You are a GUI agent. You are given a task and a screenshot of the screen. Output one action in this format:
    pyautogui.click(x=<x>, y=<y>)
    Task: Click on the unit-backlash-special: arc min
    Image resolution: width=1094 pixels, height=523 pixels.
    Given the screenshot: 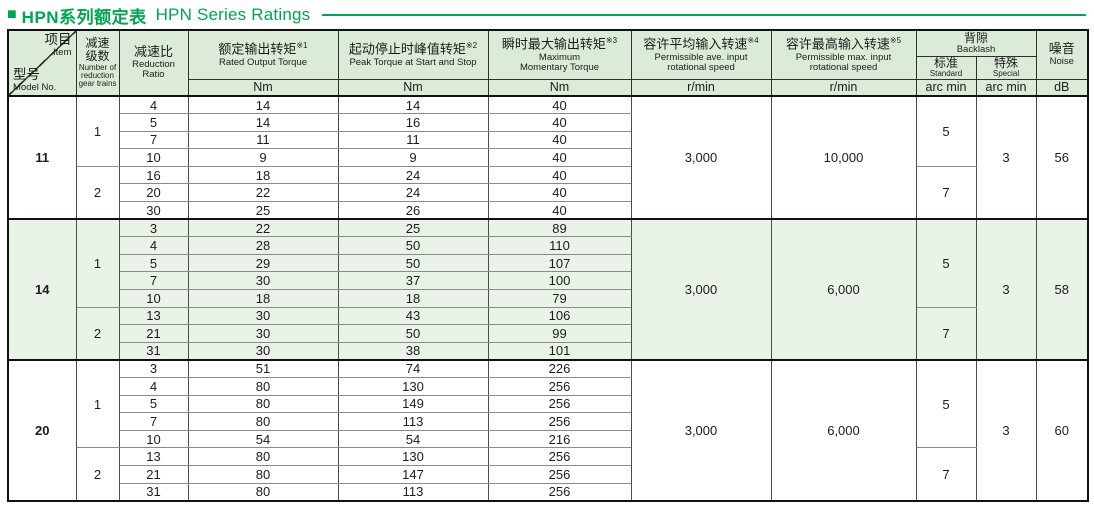 What is the action you would take?
    pyautogui.click(x=1006, y=87)
    